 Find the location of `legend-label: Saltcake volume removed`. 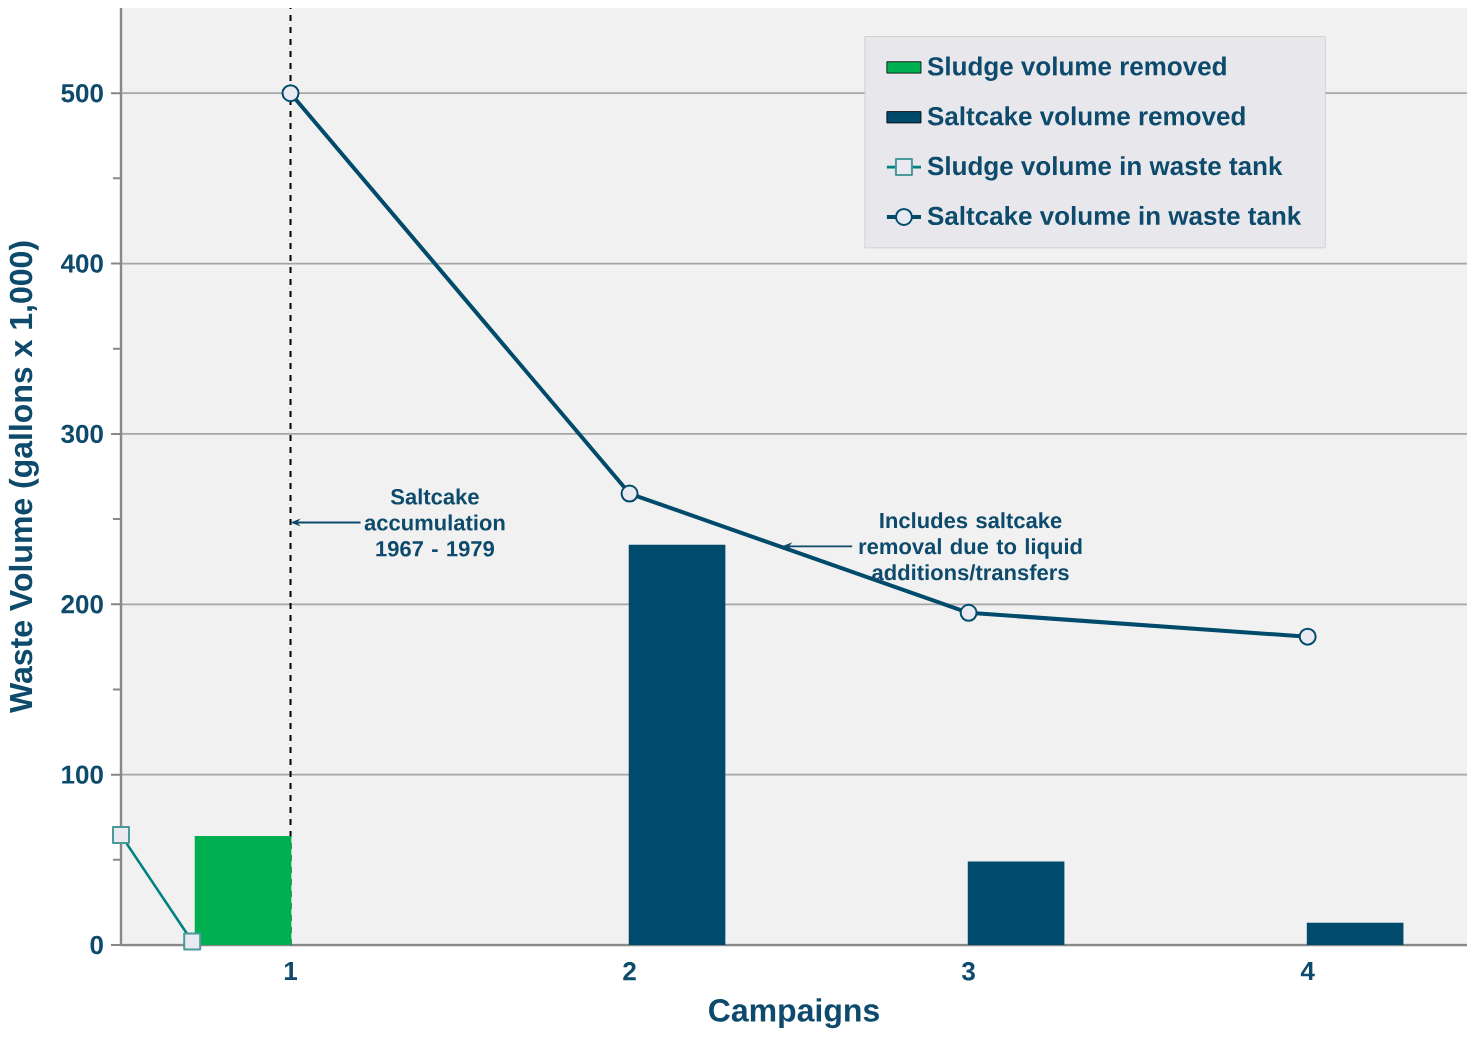

legend-label: Saltcake volume removed is located at coordinates (1086, 116).